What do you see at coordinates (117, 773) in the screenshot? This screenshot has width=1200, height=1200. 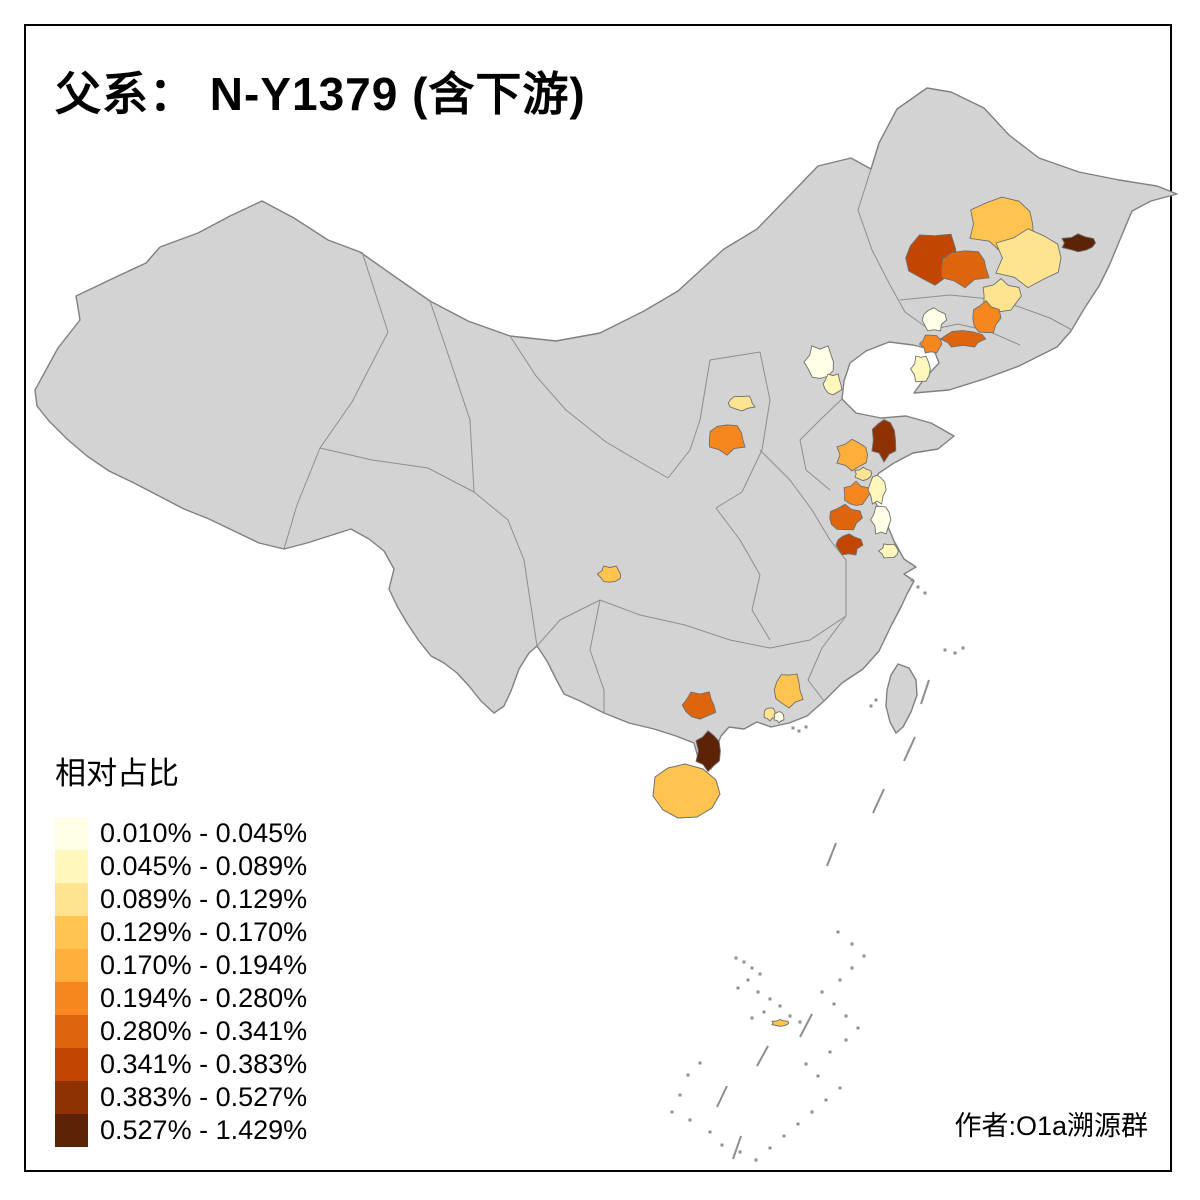 I see `legend-title: 相对占比` at bounding box center [117, 773].